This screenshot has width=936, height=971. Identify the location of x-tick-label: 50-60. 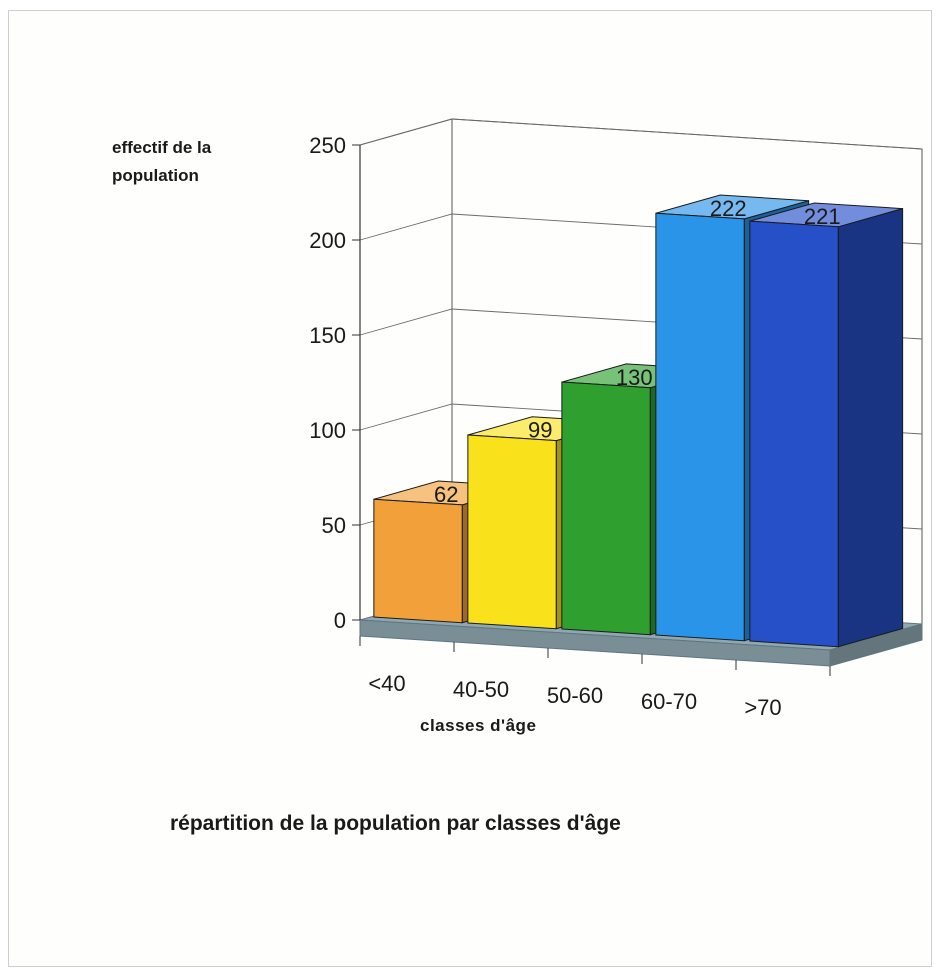
(575, 695).